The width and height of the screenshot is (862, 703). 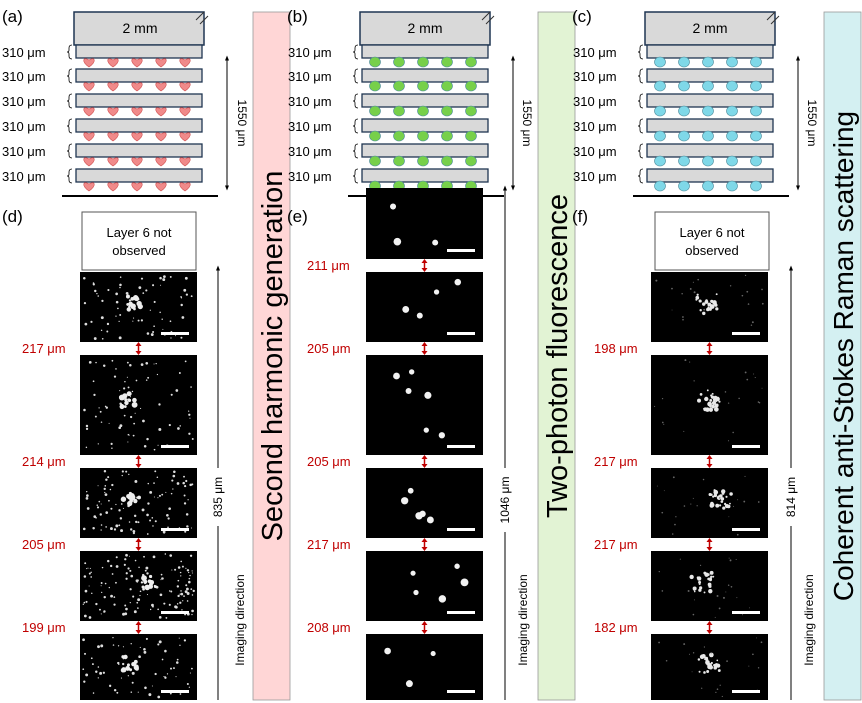 What do you see at coordinates (138, 250) in the screenshot?
I see `missing-layer-text: observed` at bounding box center [138, 250].